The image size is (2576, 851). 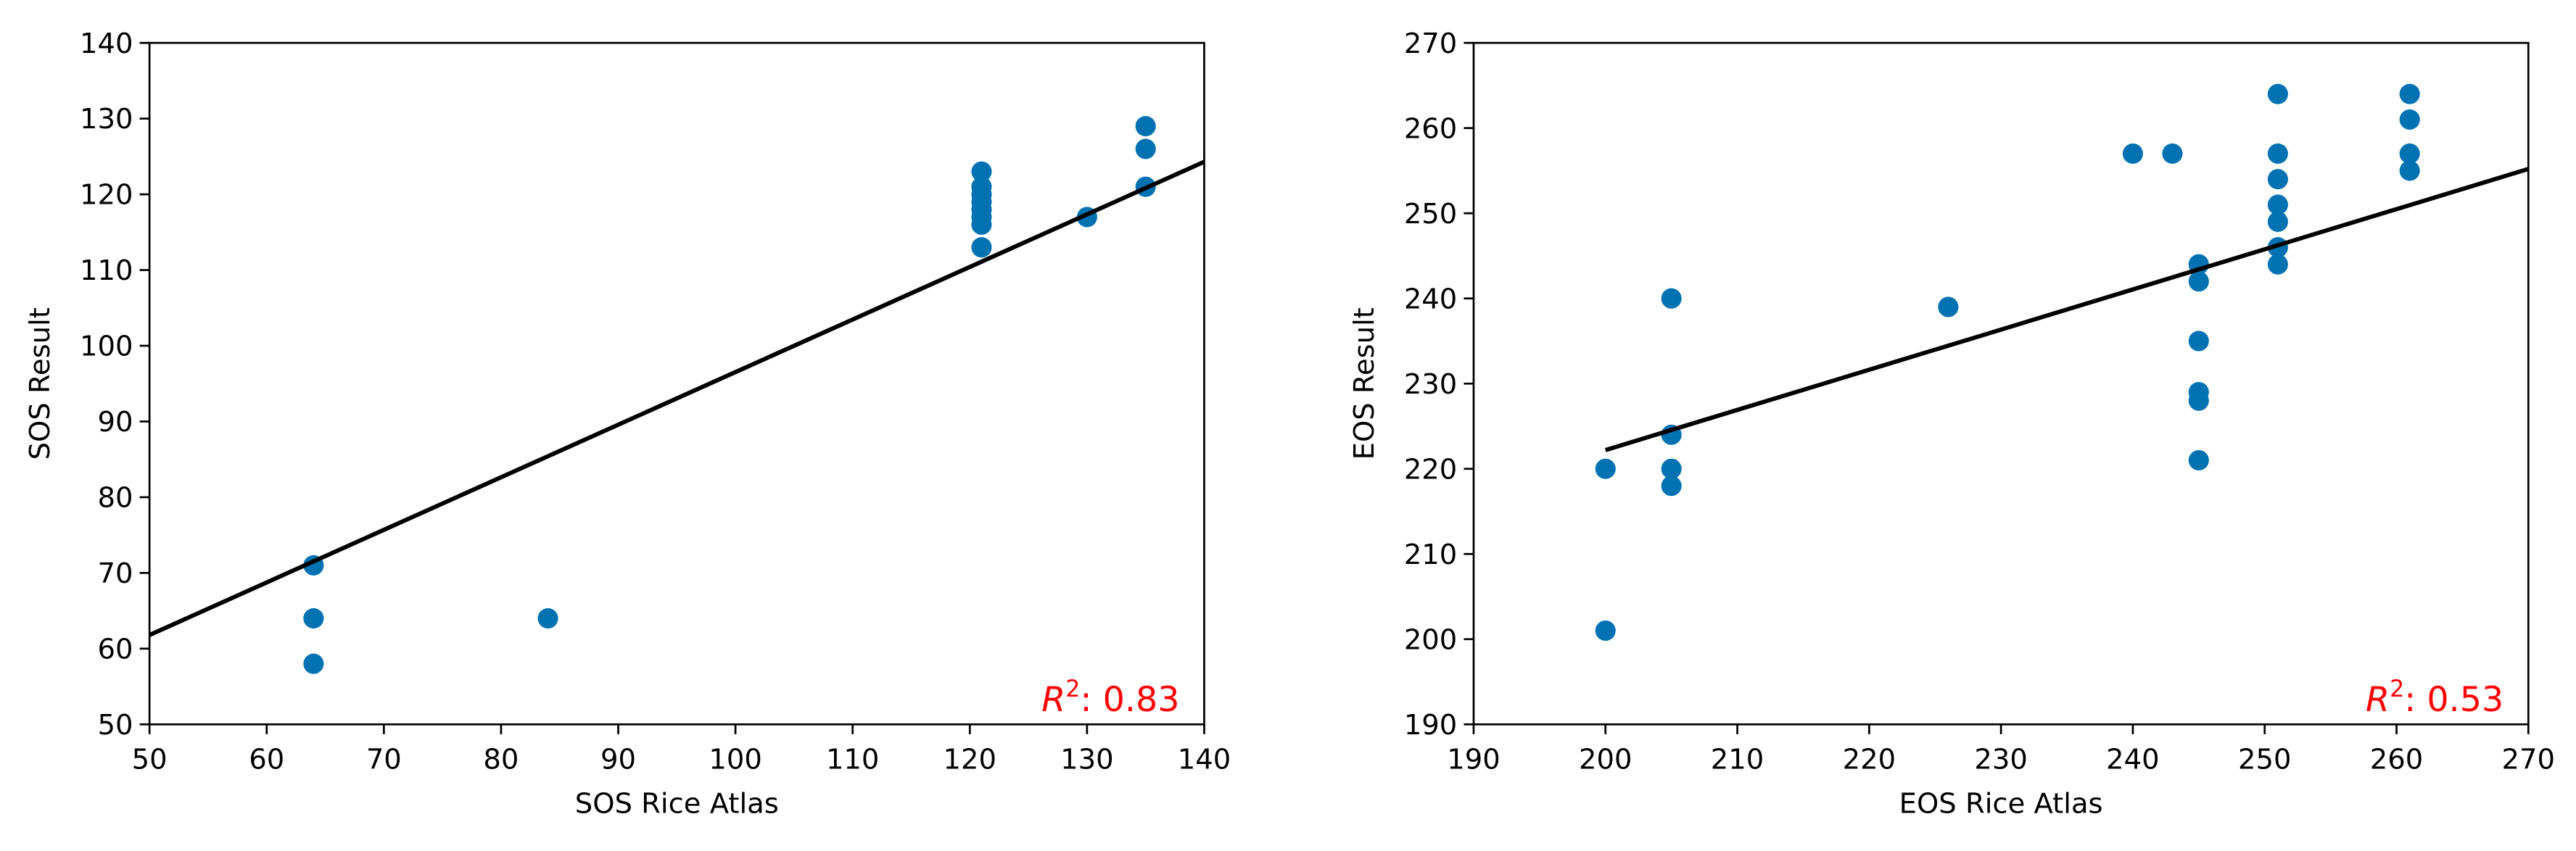 I want to click on x-tick-label: 220, so click(x=1870, y=759).